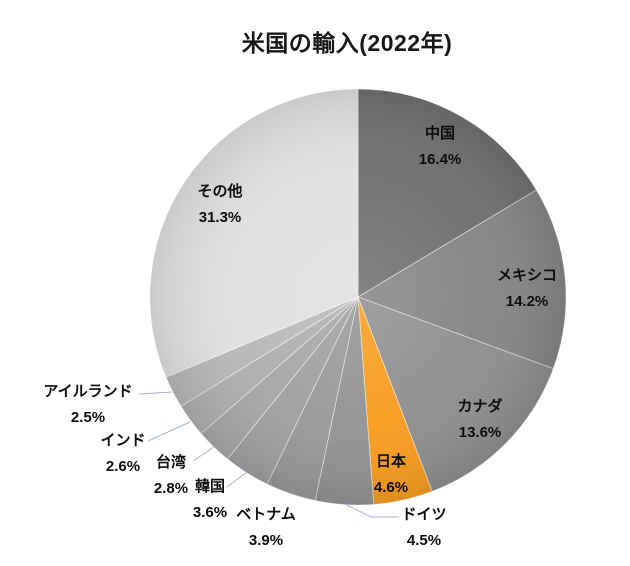  I want to click on slice-name: その他, so click(220, 191).